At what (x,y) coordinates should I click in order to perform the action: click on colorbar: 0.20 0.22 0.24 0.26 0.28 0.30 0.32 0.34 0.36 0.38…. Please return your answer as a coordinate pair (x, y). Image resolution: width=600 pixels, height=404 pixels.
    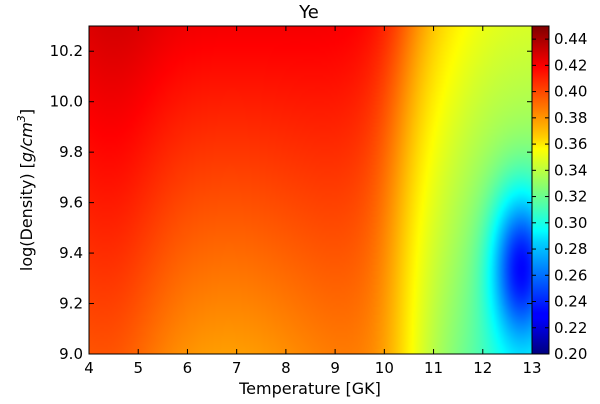
    Looking at the image, I should click on (559, 194).